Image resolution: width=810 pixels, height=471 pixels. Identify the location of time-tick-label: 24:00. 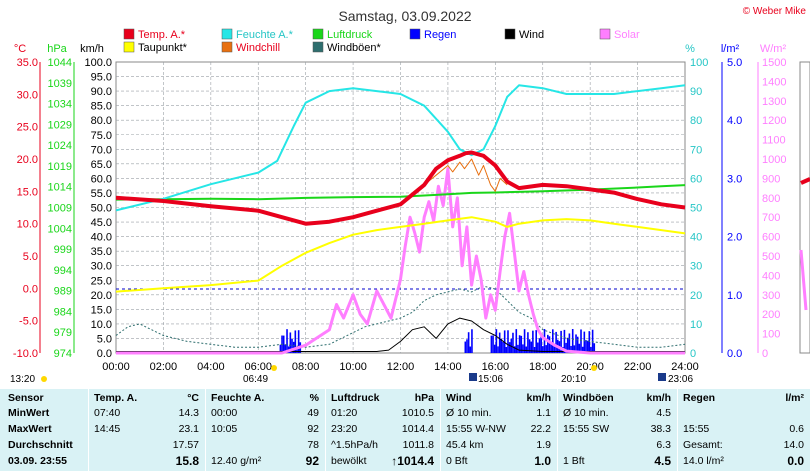
(685, 367).